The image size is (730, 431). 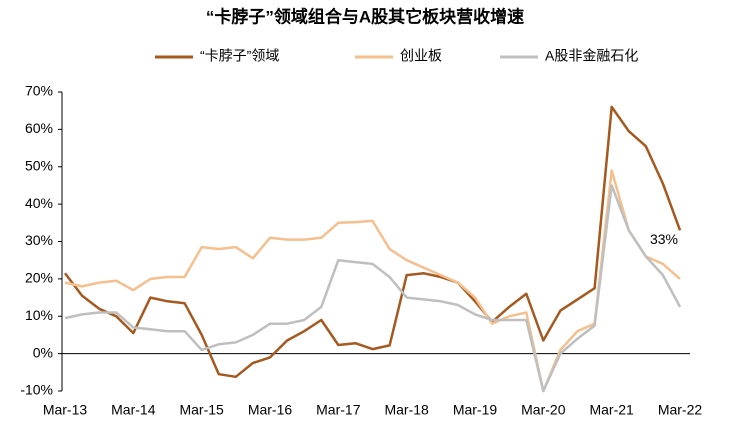 I want to click on x-tick-label: Mar-21, so click(x=611, y=410).